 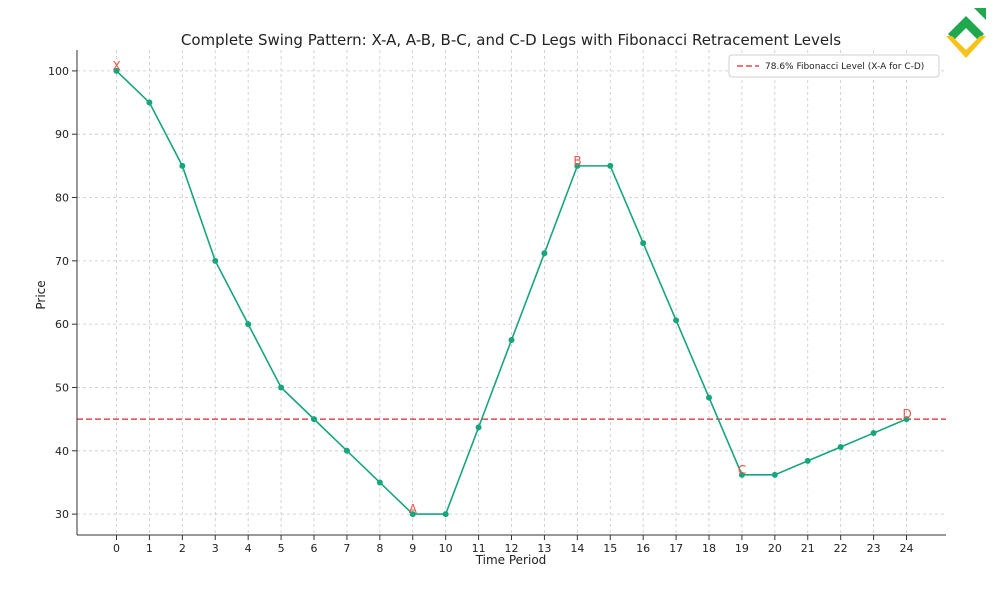 I want to click on x-tick-label: 12, so click(x=512, y=548).